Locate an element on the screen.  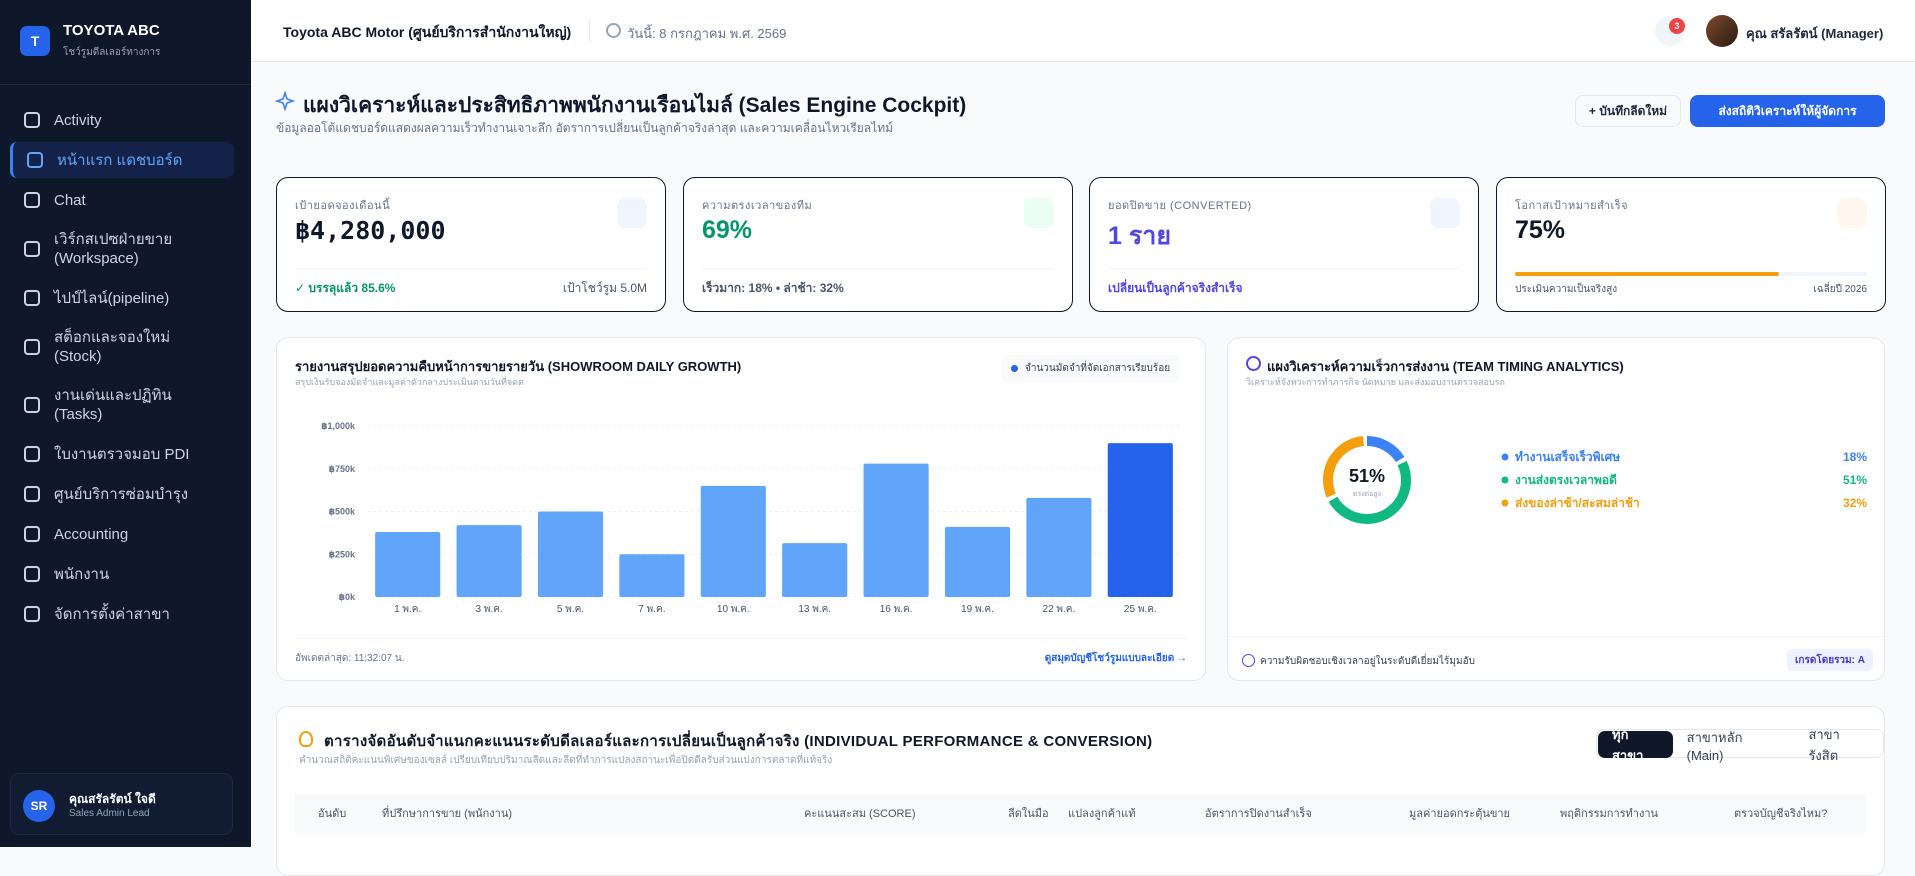
kpi-label: เป้ายอดจองเดือนนี้ is located at coordinates (343, 206).